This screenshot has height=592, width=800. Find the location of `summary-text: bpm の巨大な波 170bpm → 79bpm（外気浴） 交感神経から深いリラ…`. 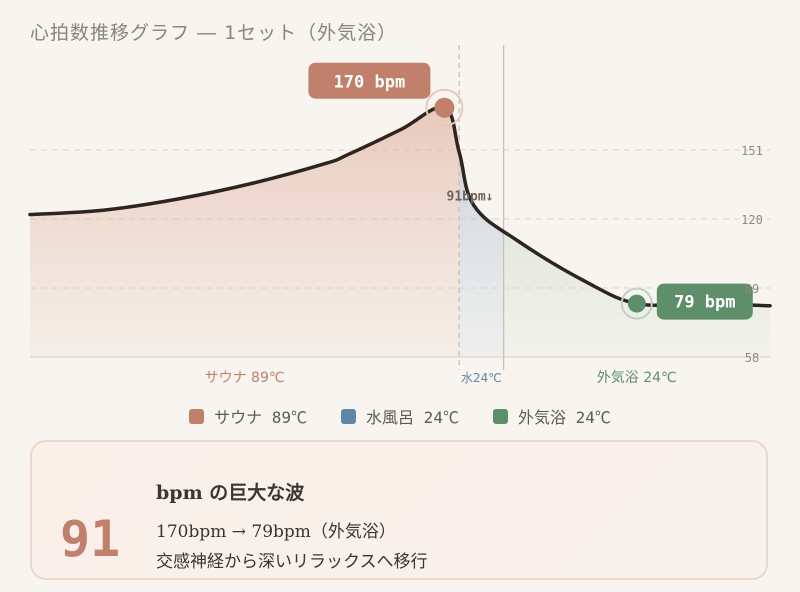

summary-text: bpm の巨大な波 170bpm → 79bpm（外気浴） 交感神経から深いリラ… is located at coordinates (292, 527).